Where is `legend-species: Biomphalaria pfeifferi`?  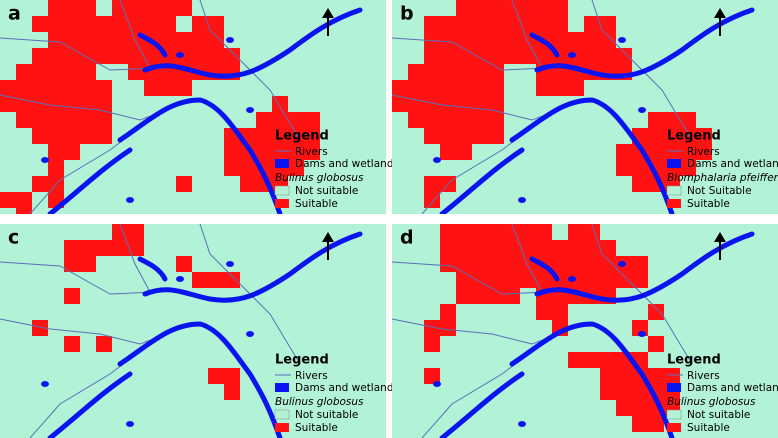 legend-species: Biomphalaria pfeifferi is located at coordinates (722, 178).